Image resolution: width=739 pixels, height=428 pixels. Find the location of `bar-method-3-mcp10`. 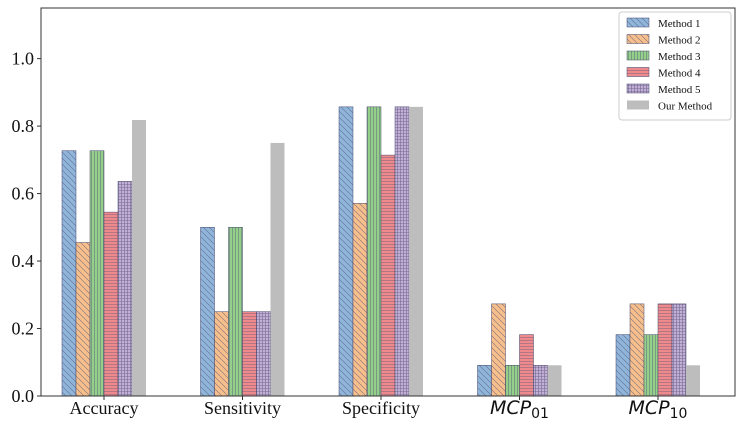

bar-method-3-mcp10 is located at coordinates (651, 365).